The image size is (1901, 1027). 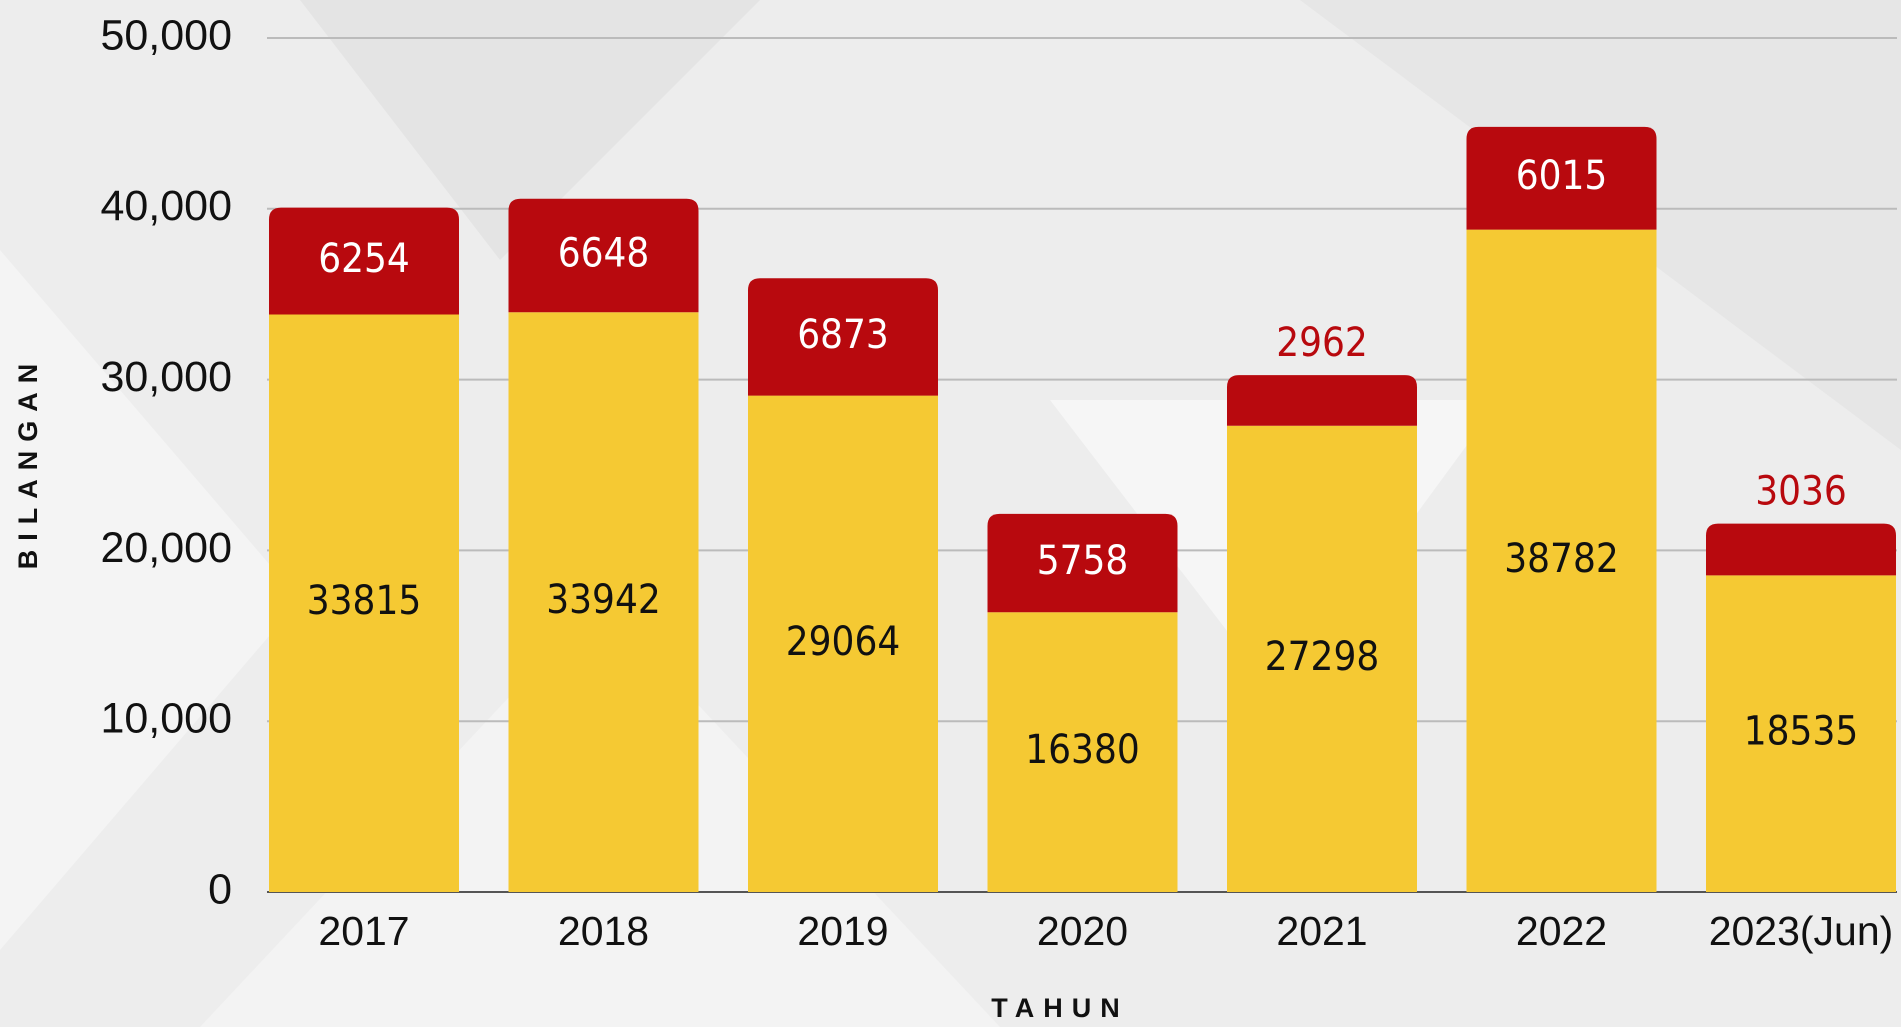 What do you see at coordinates (1801, 492) in the screenshot?
I see `data-label: 3036` at bounding box center [1801, 492].